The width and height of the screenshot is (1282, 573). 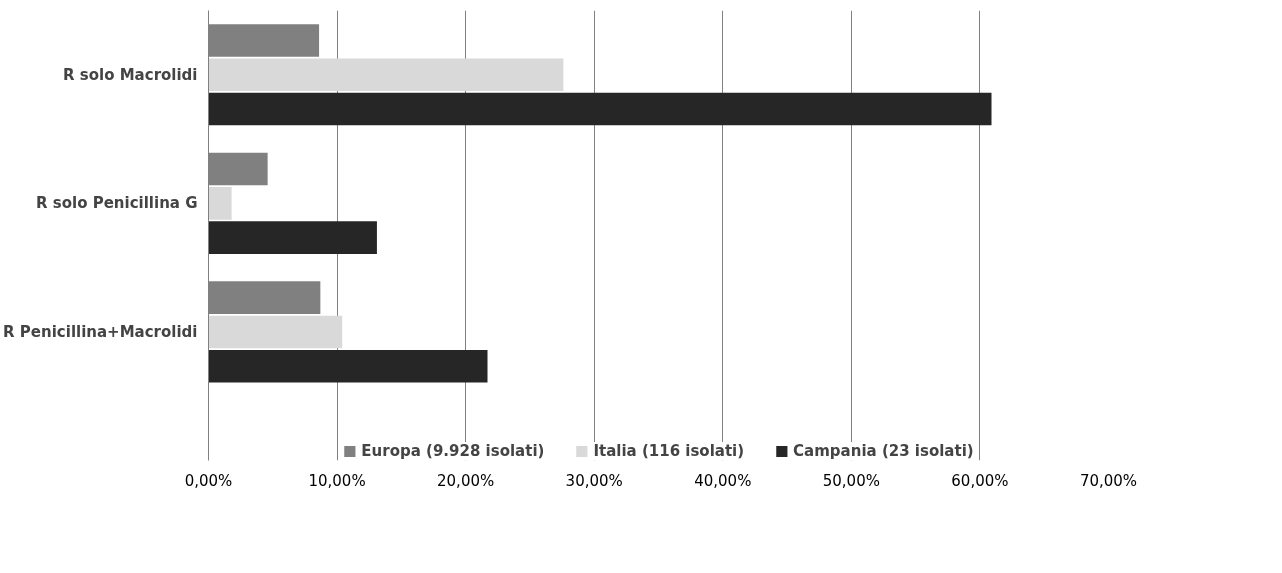 I want to click on x-tick-label: 60,00%, so click(x=980, y=480).